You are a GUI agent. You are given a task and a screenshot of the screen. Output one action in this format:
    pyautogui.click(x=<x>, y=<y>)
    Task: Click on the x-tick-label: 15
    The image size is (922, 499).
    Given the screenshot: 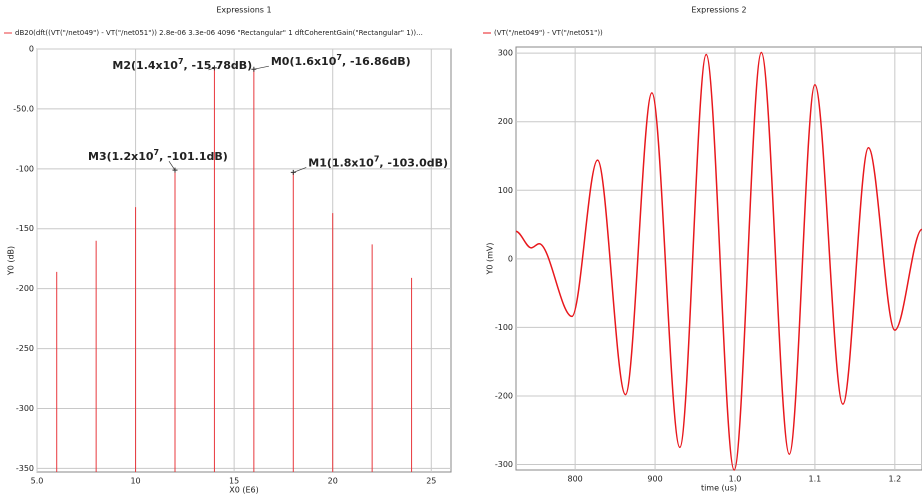 What is the action you would take?
    pyautogui.click(x=234, y=481)
    